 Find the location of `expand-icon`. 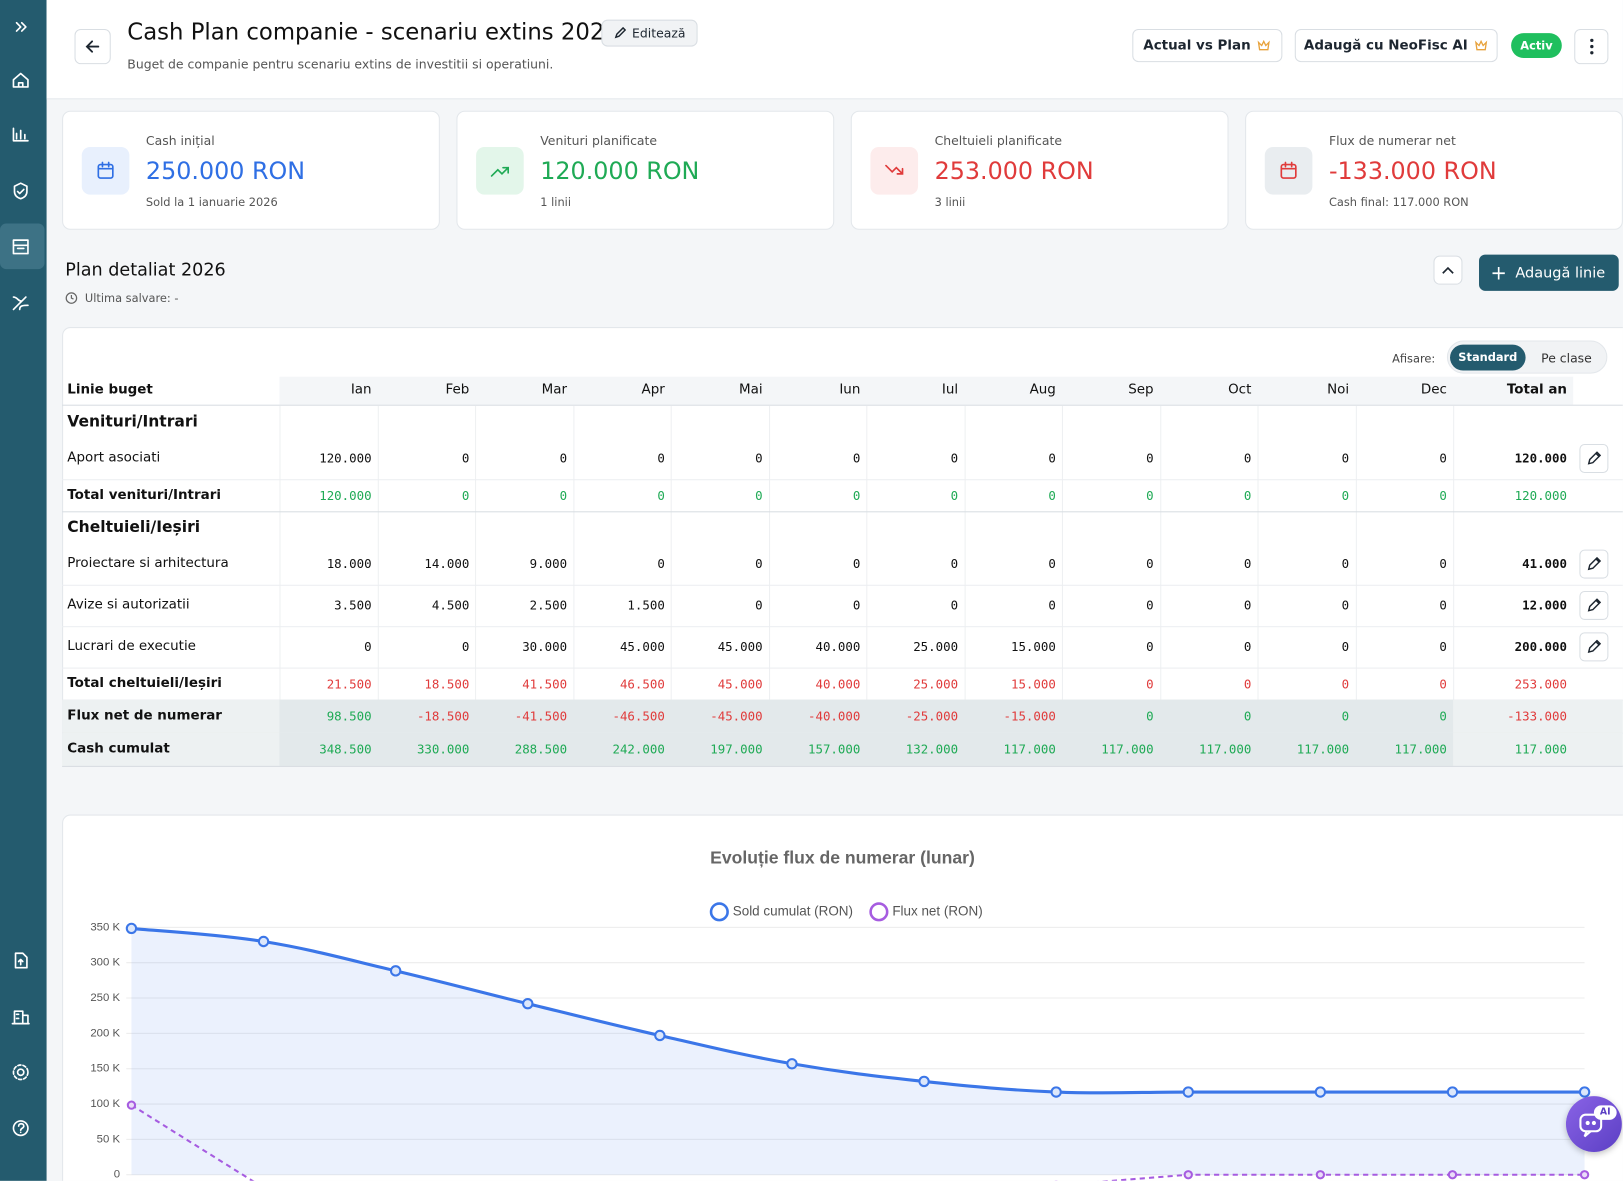

expand-icon is located at coordinates (21, 26).